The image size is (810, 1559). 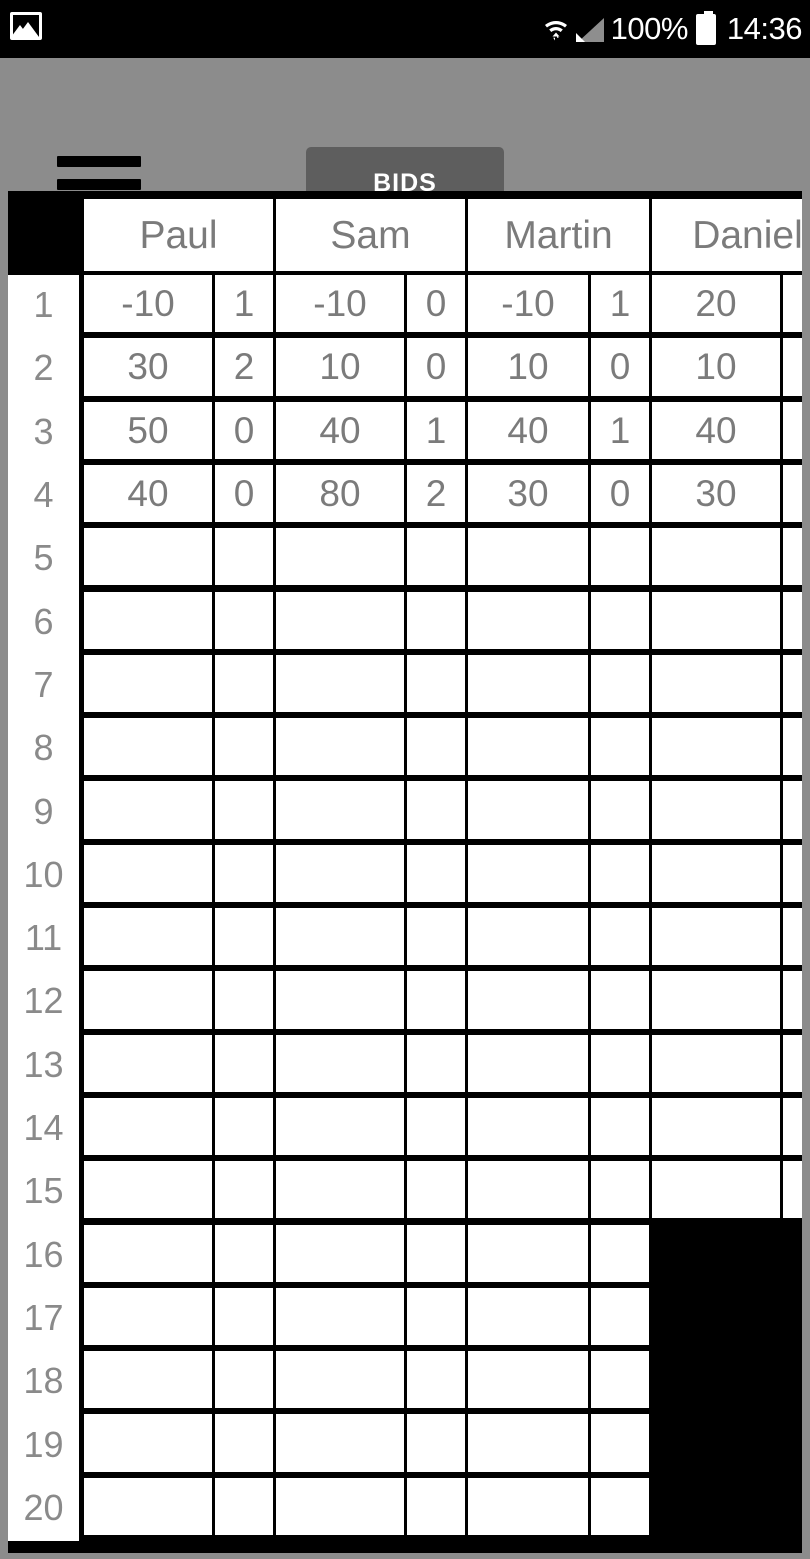 What do you see at coordinates (148, 430) in the screenshot?
I see `score-cell: 50` at bounding box center [148, 430].